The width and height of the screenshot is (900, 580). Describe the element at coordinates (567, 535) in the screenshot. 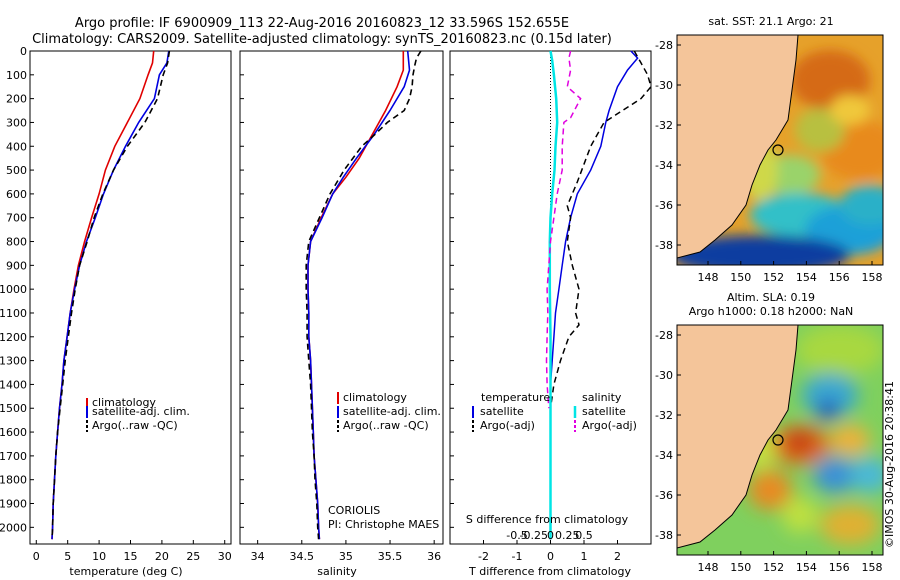

I see `s-diff-tick-label: 0.25` at that location.